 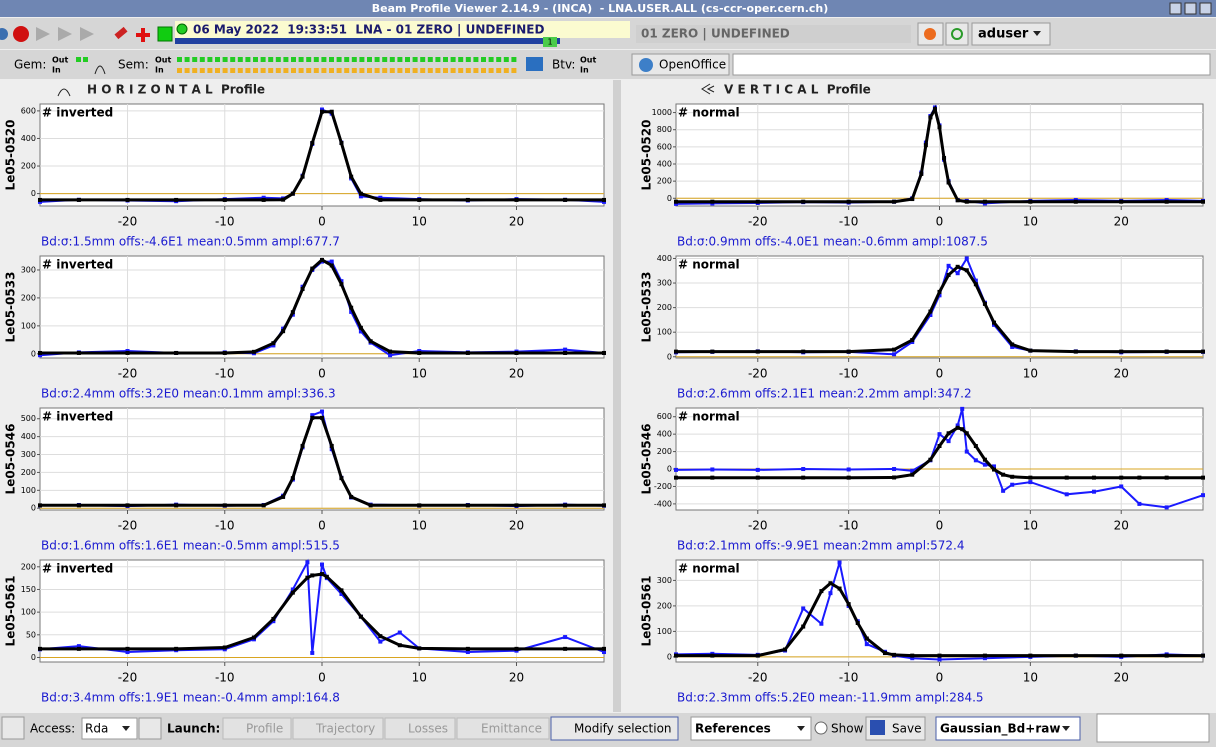 What do you see at coordinates (322, 678) in the screenshot?
I see `x-tick-label: 0` at bounding box center [322, 678].